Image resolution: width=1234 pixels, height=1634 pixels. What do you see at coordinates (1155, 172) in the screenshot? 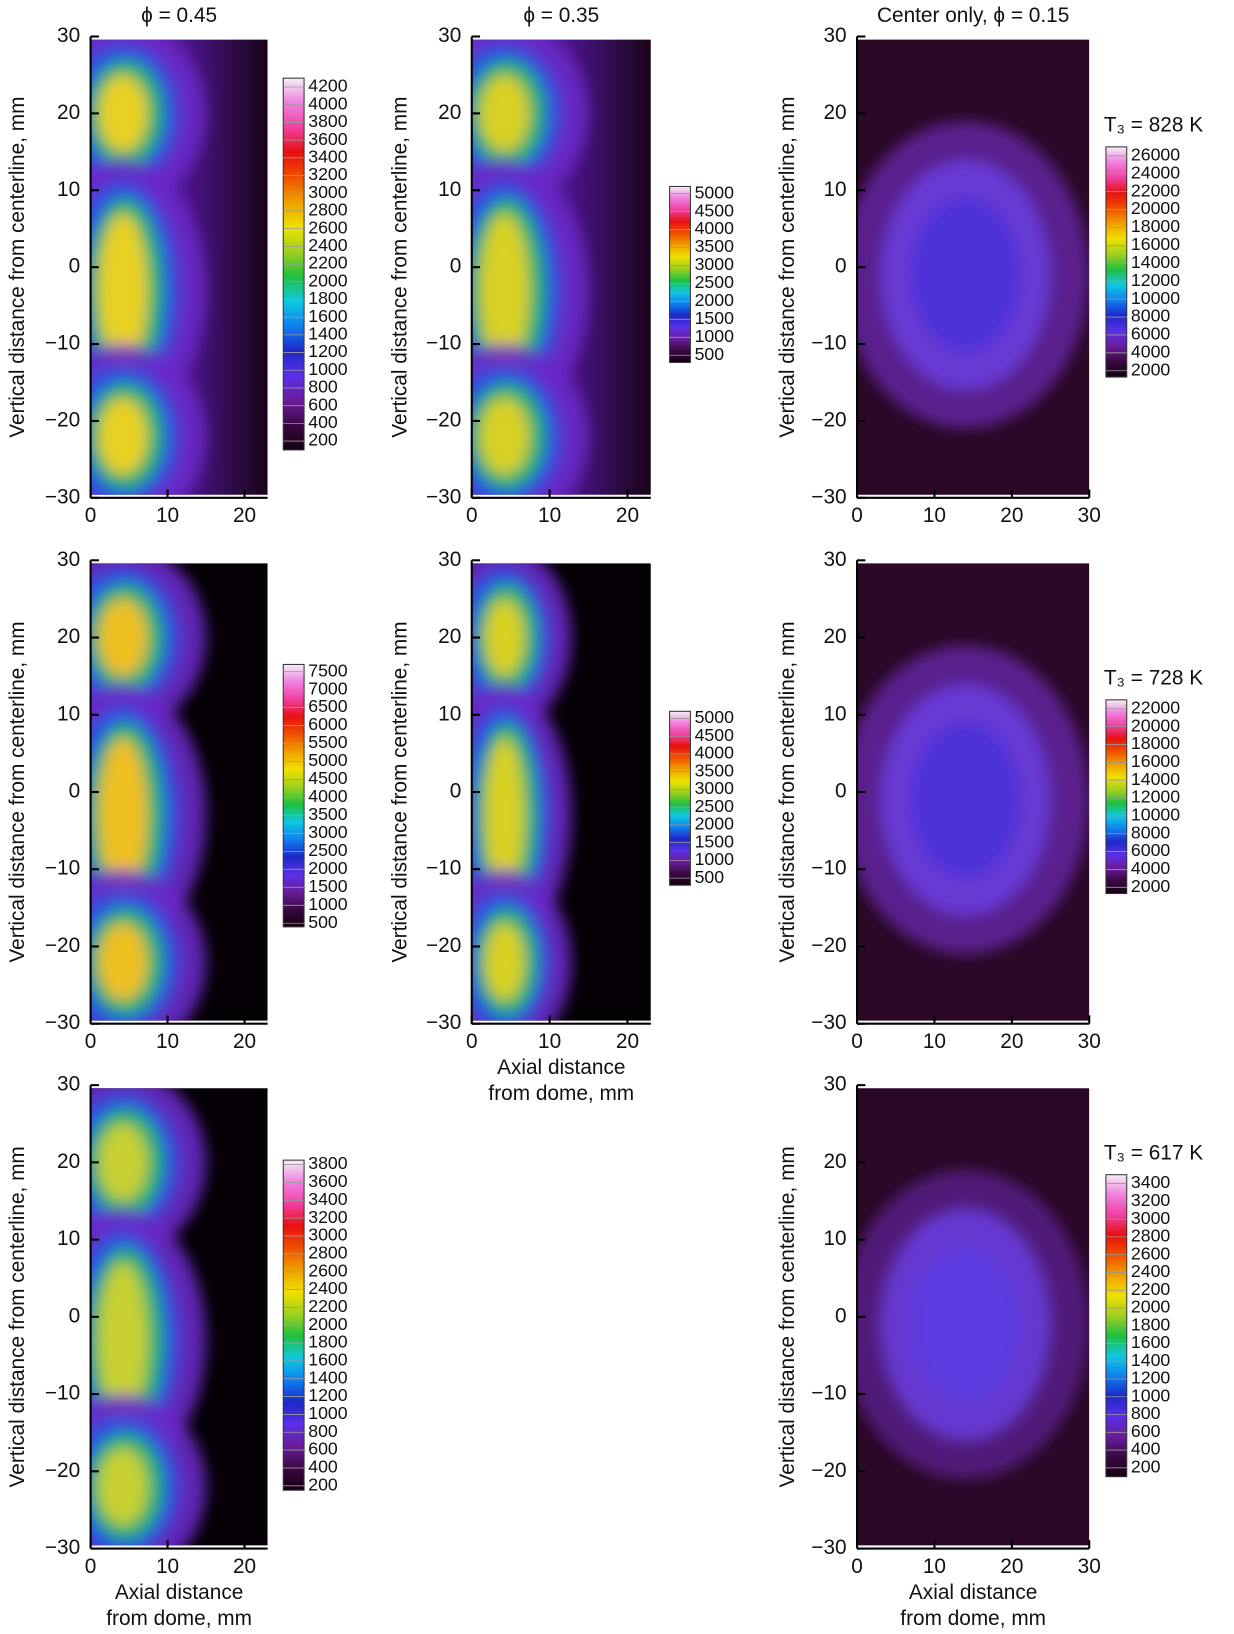
I see `colorbar-tick-label: 24000` at bounding box center [1155, 172].